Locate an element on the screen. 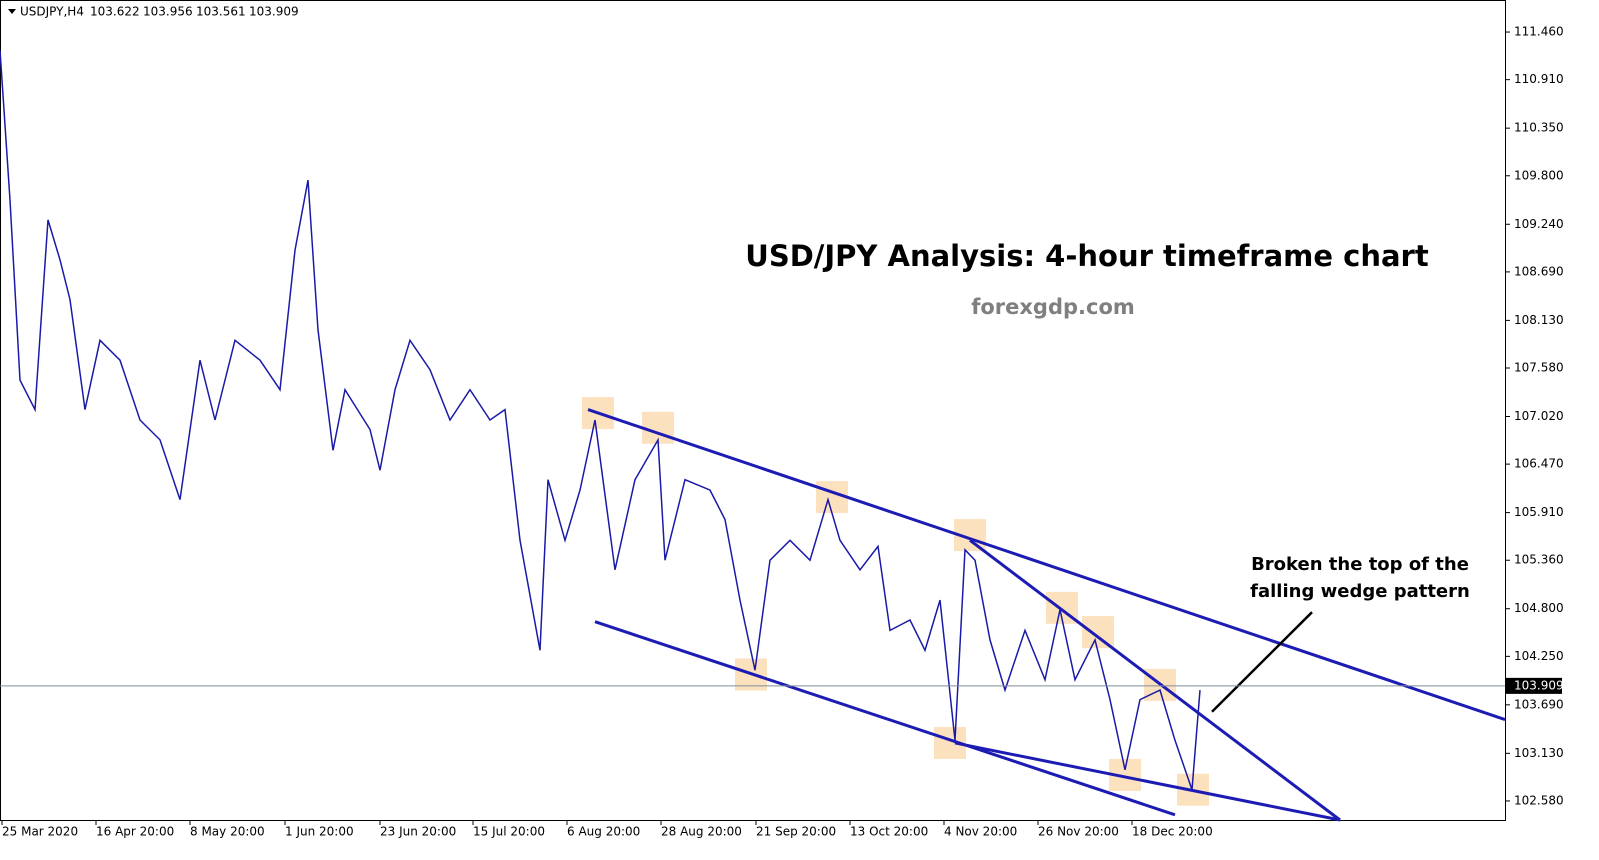 This screenshot has width=1599, height=860. y-tick-label: 104.250 is located at coordinates (1539, 656).